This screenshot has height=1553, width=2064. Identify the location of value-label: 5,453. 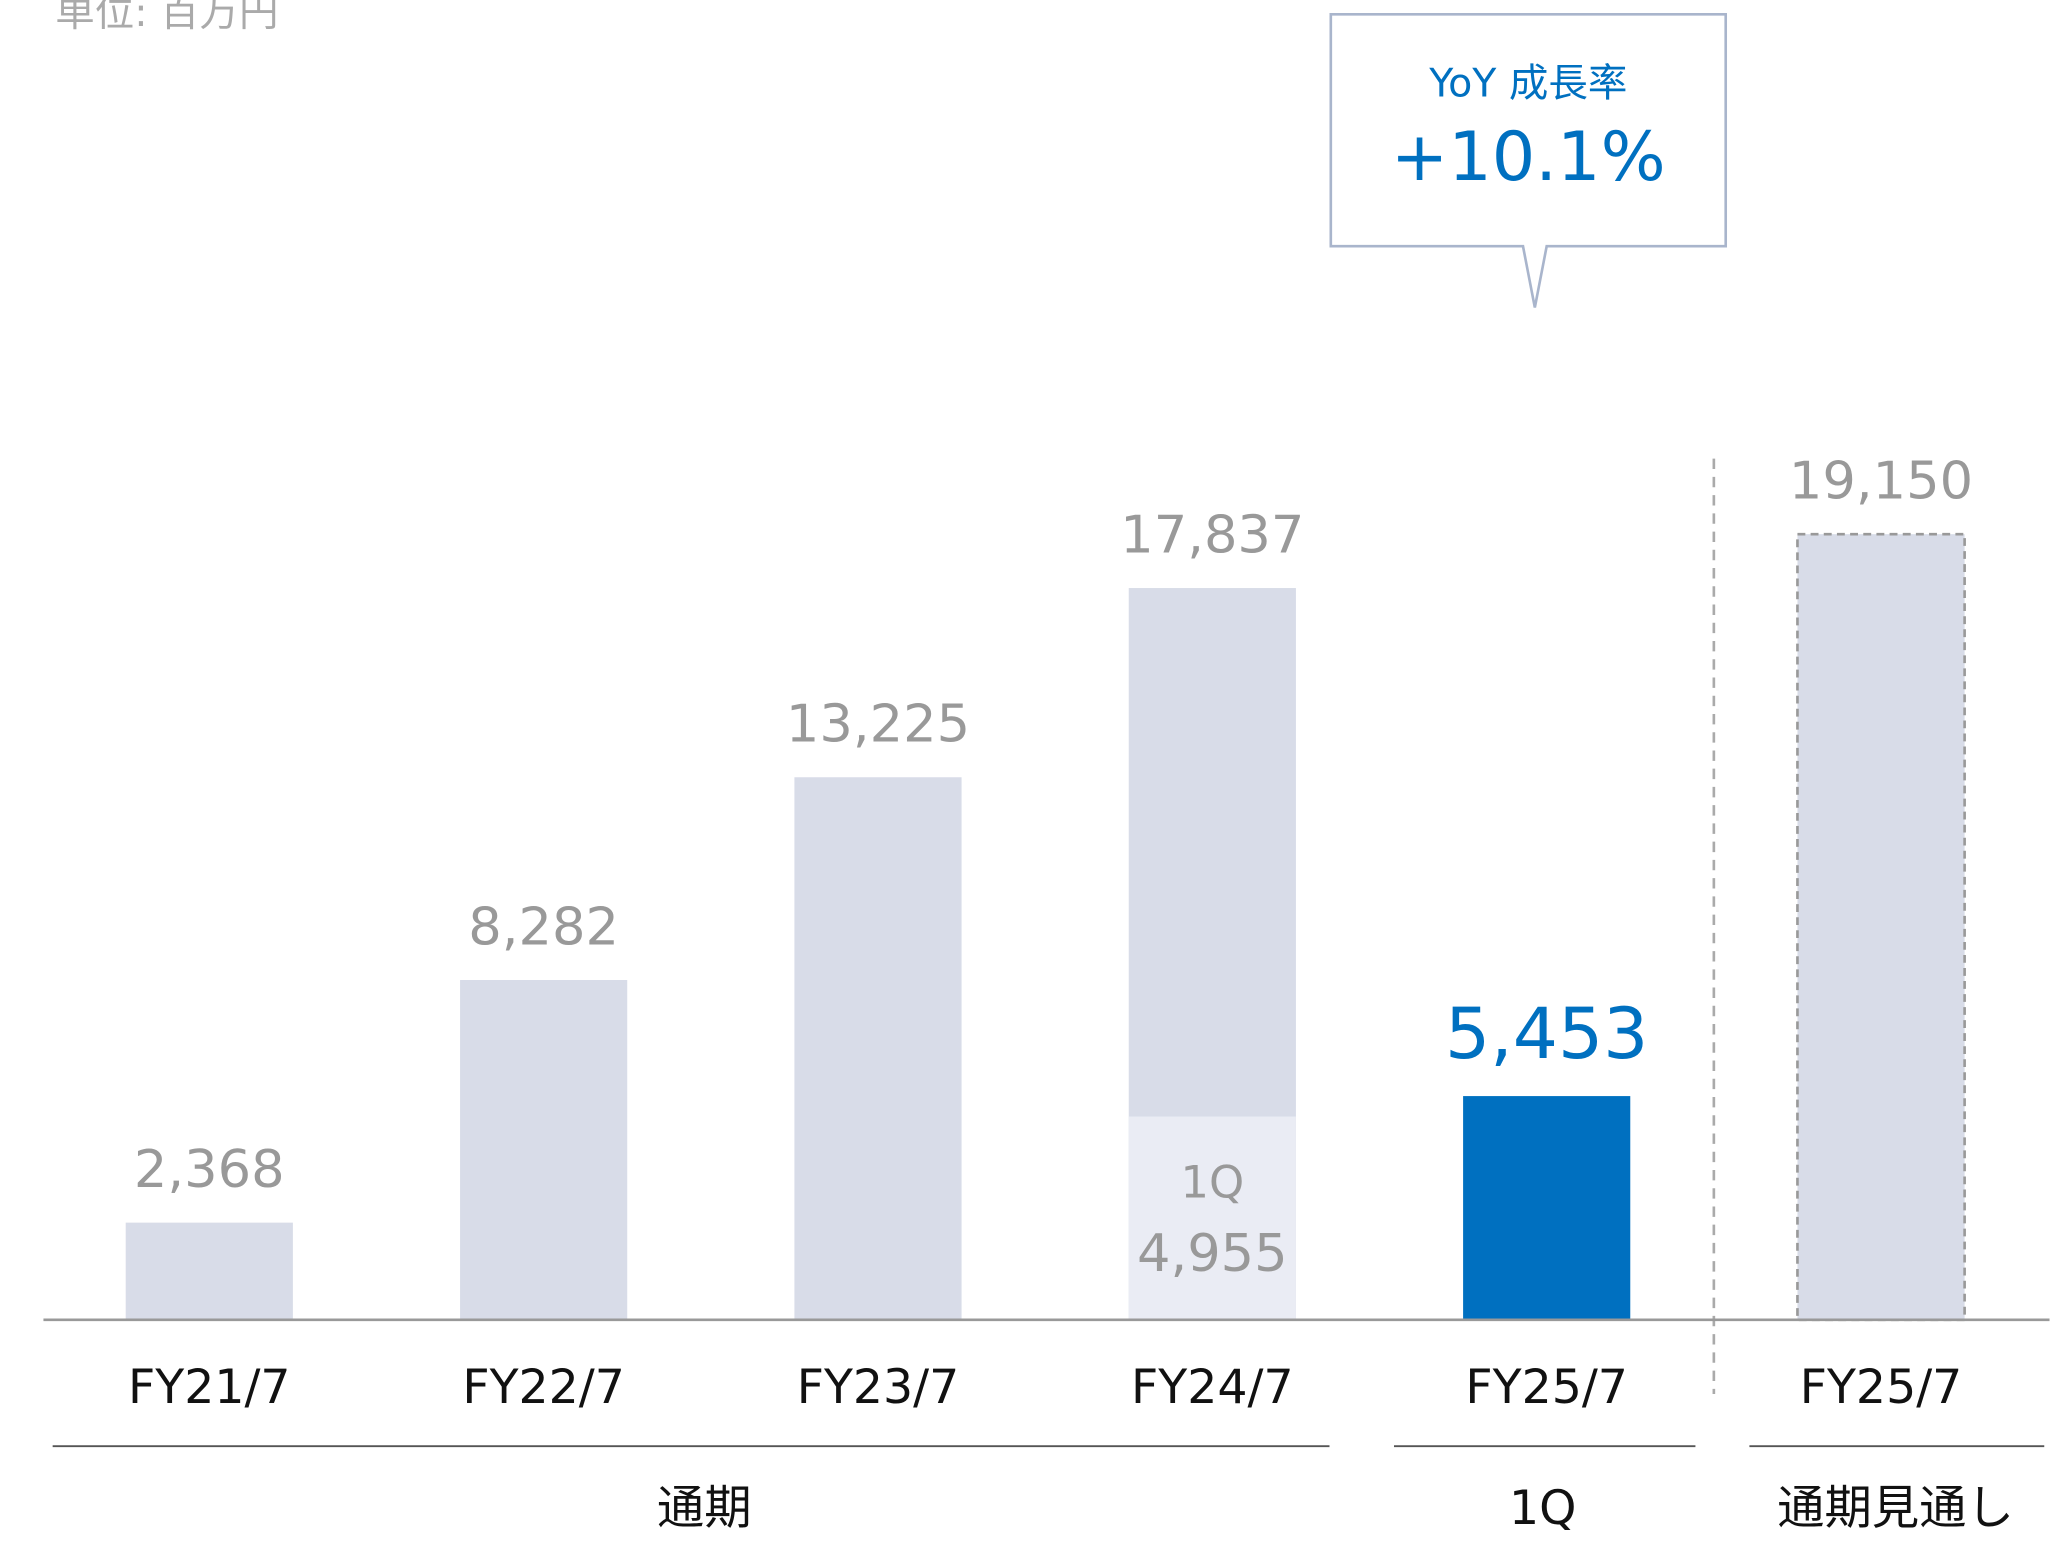
(1546, 1034).